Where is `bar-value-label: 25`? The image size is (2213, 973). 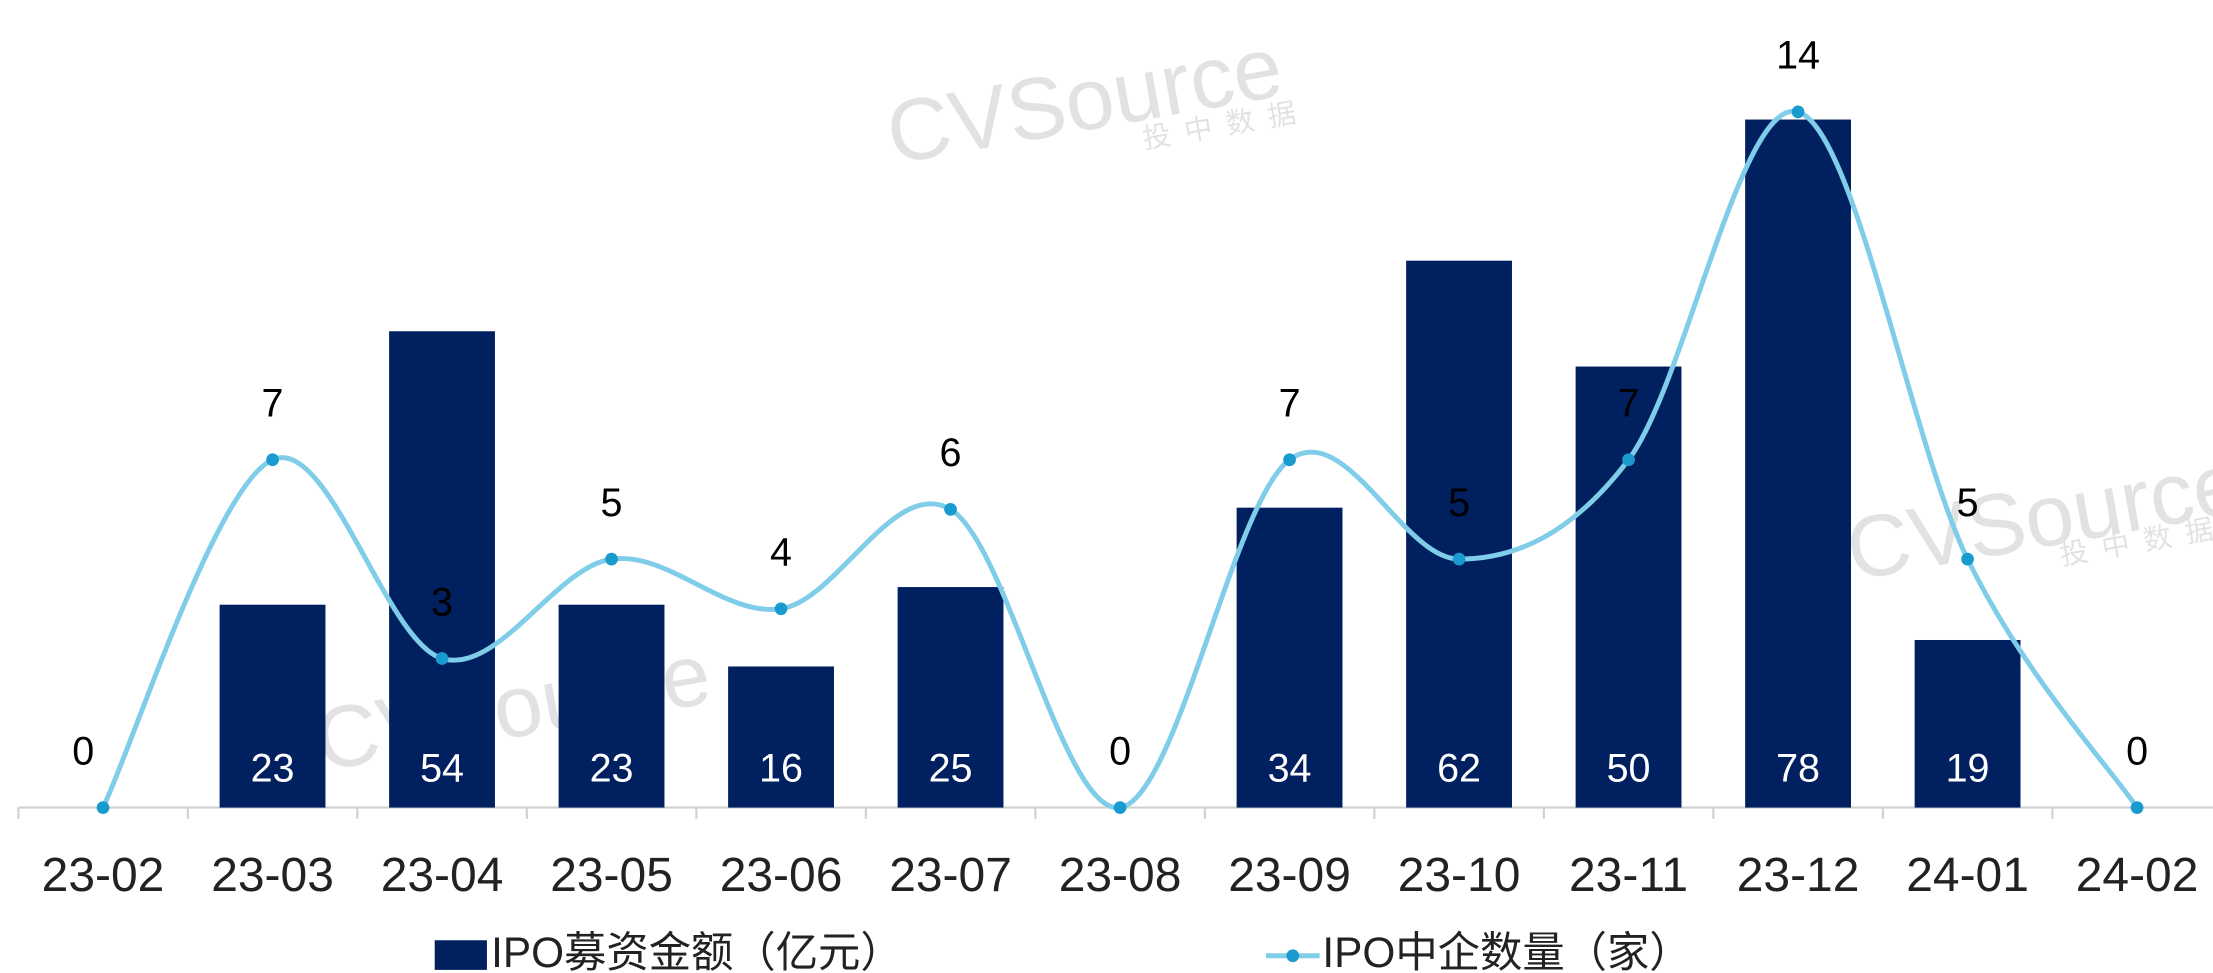
bar-value-label: 25 is located at coordinates (951, 768).